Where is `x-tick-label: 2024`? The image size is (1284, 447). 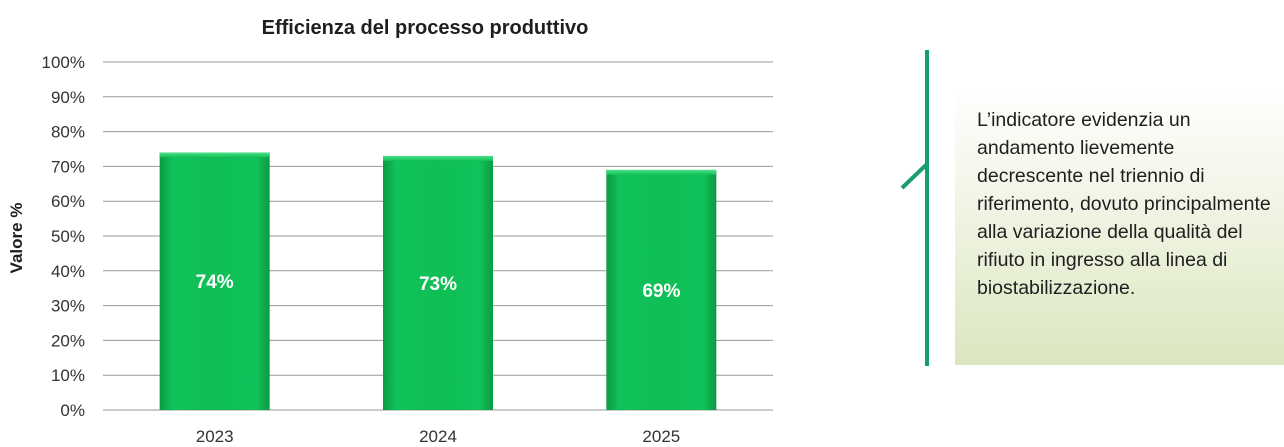 x-tick-label: 2024 is located at coordinates (438, 436).